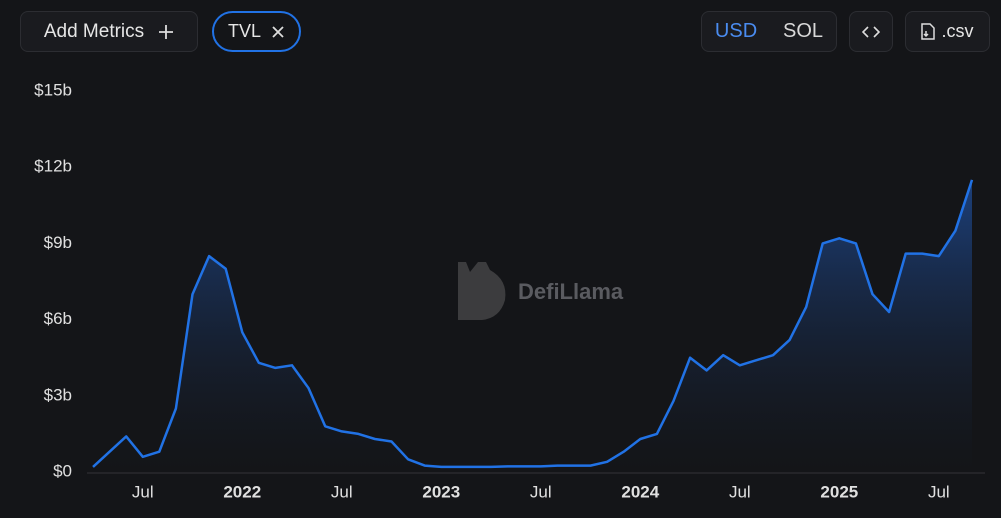  I want to click on x-tick-label: 2025, so click(839, 491).